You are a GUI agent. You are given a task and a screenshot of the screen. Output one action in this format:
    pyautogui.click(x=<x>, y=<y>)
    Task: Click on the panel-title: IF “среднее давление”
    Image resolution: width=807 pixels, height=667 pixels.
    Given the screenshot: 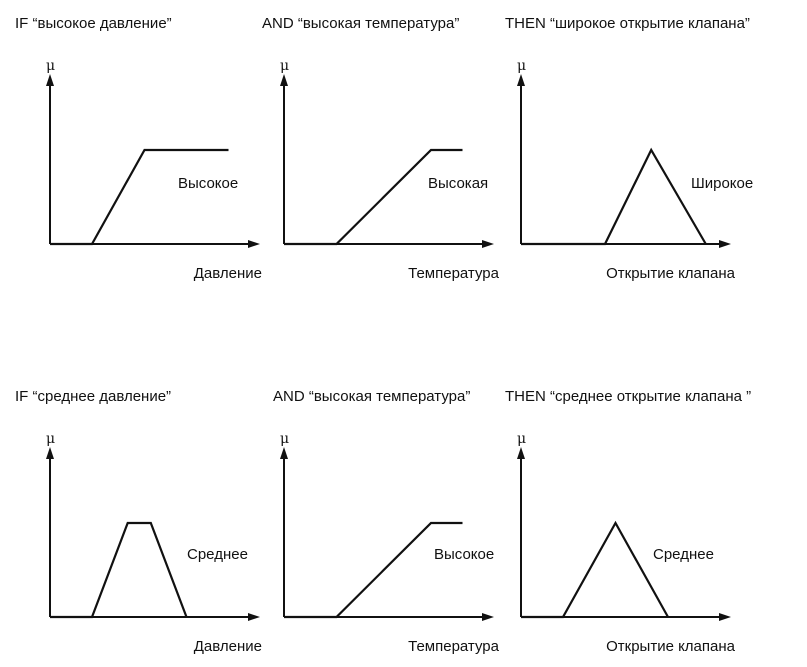 What is the action you would take?
    pyautogui.click(x=93, y=396)
    